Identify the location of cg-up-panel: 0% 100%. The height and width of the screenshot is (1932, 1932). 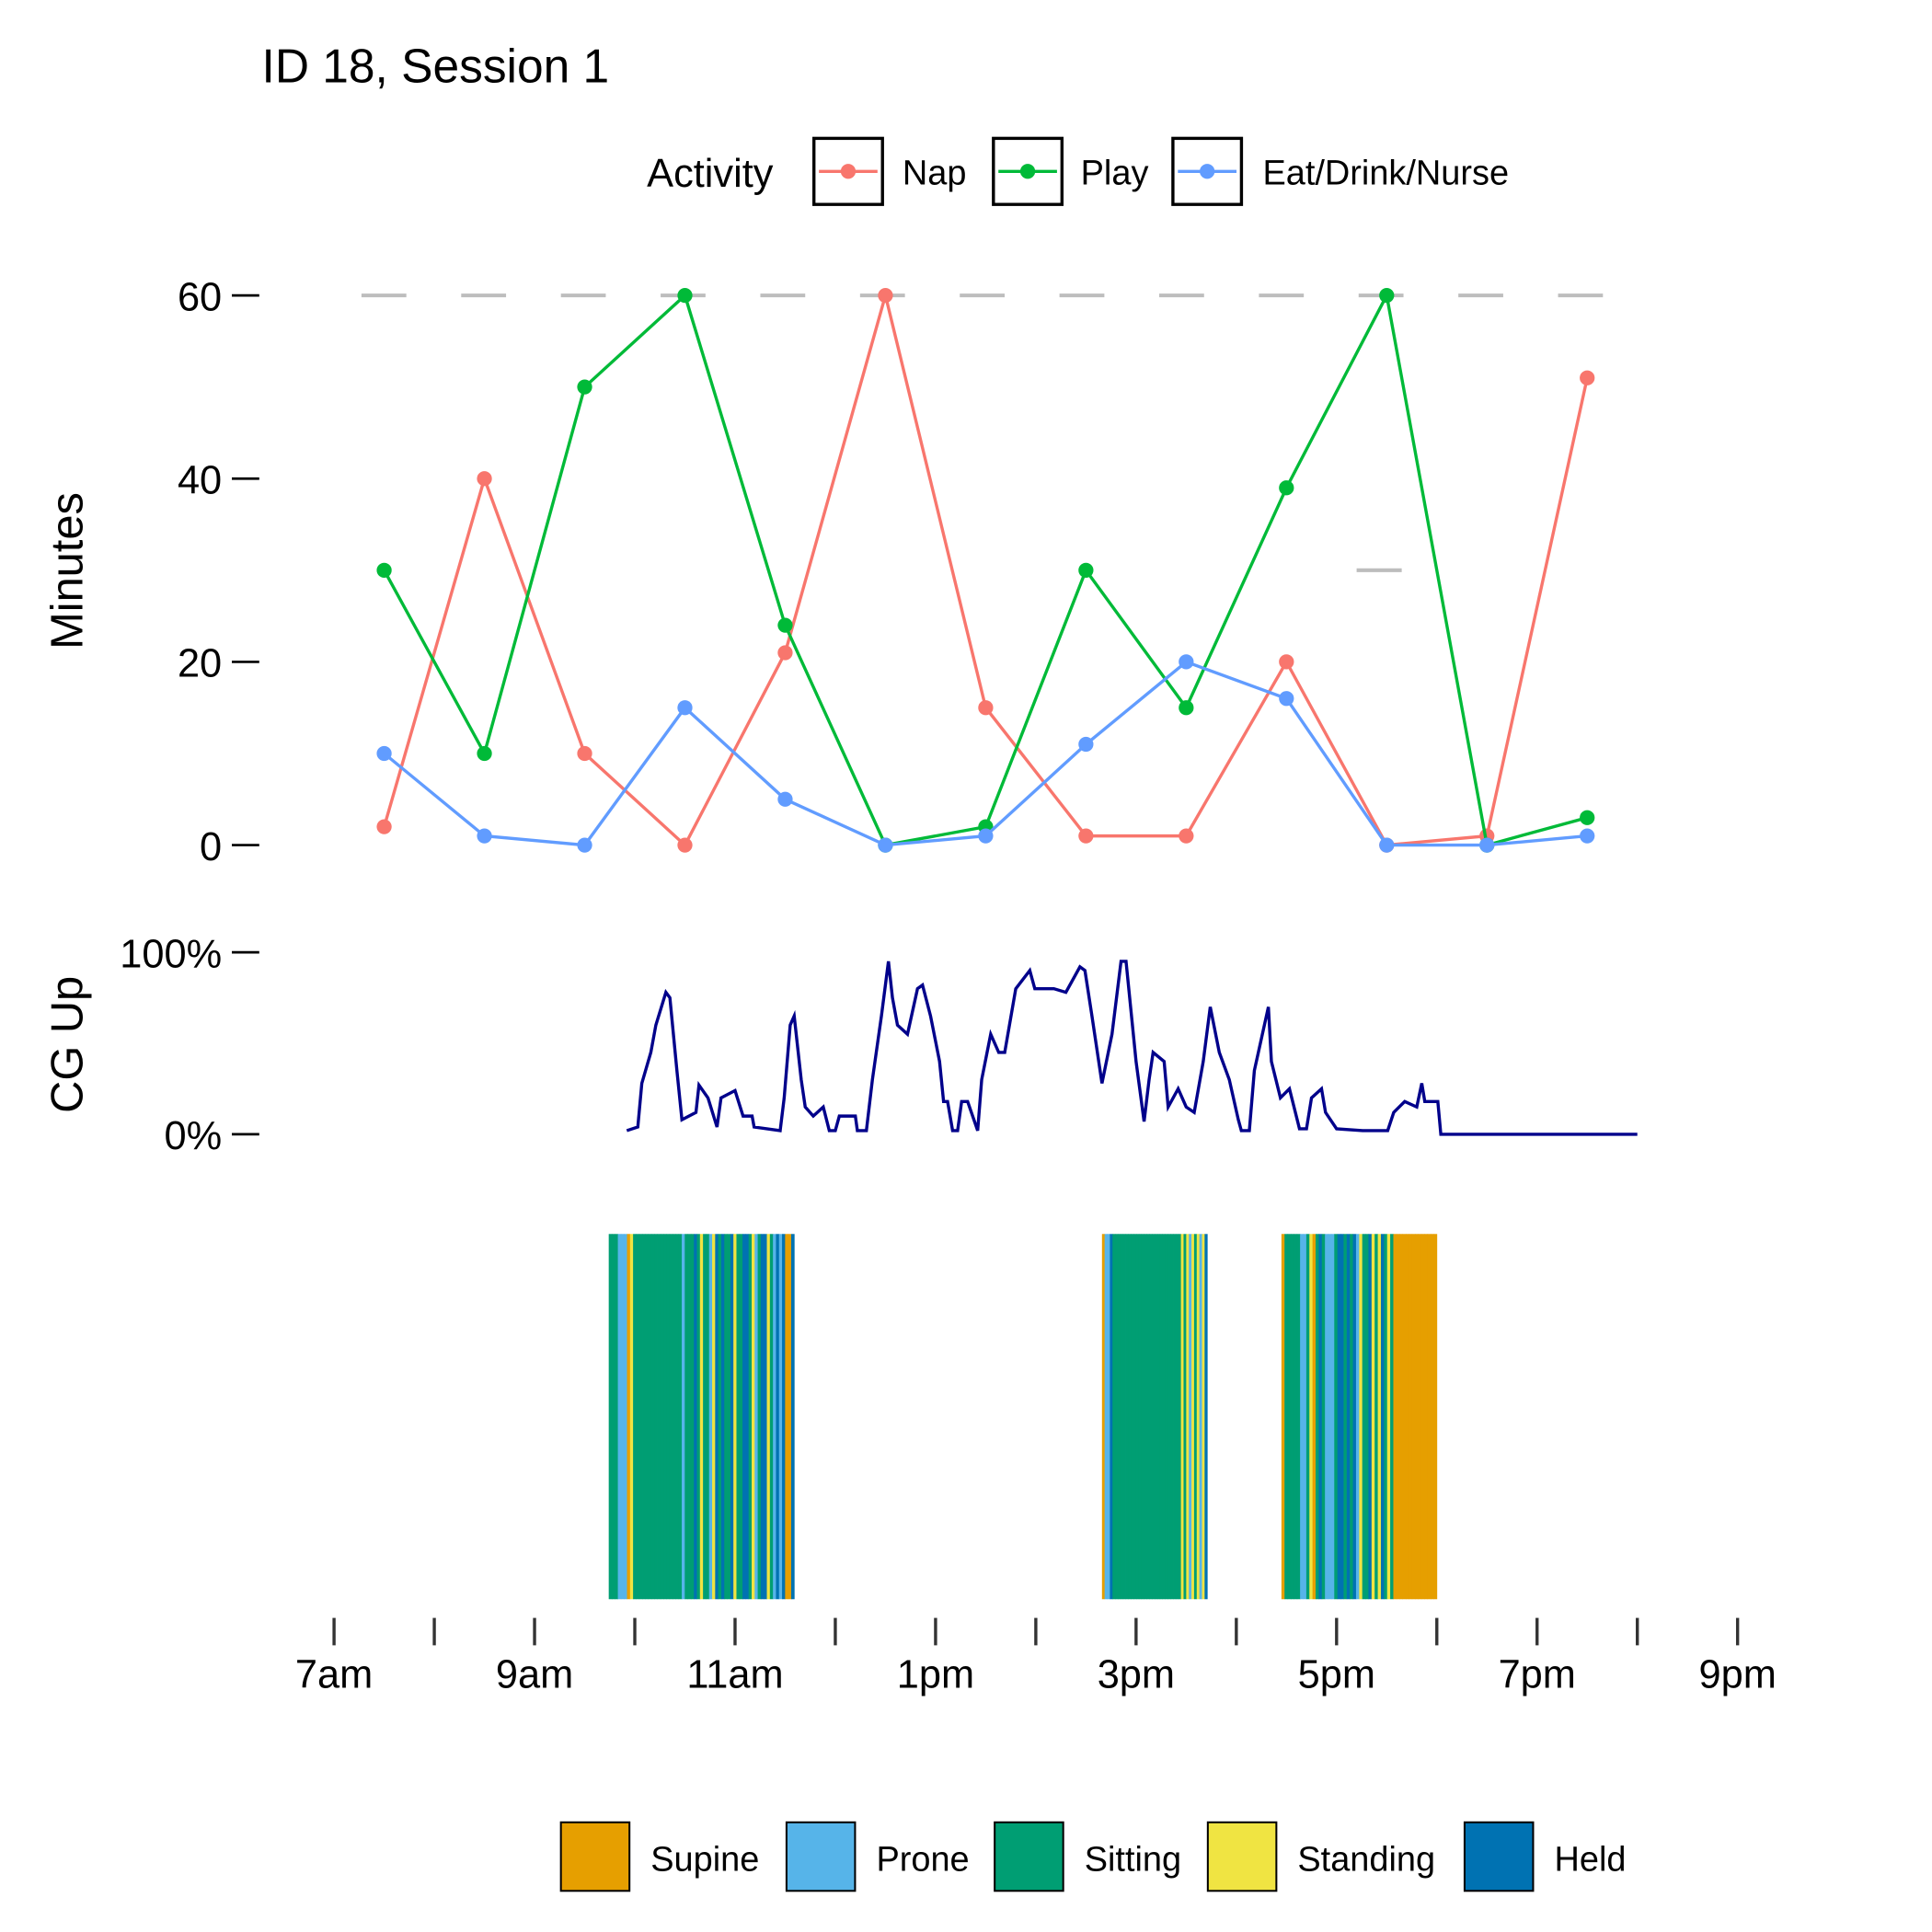
(879, 1045).